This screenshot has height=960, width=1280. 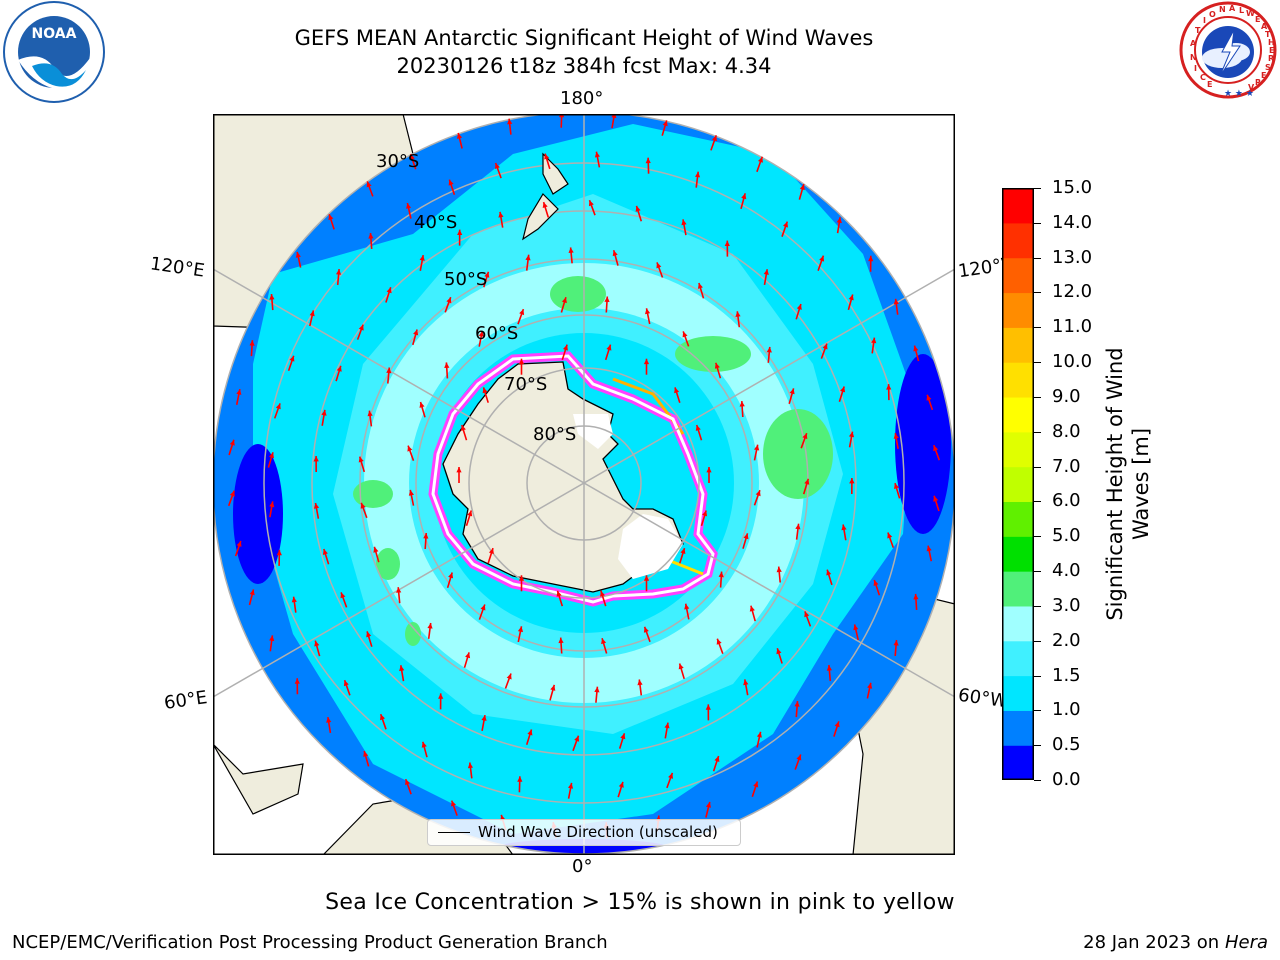 What do you see at coordinates (1072, 327) in the screenshot?
I see `colorbar-tick-label: 11.0` at bounding box center [1072, 327].